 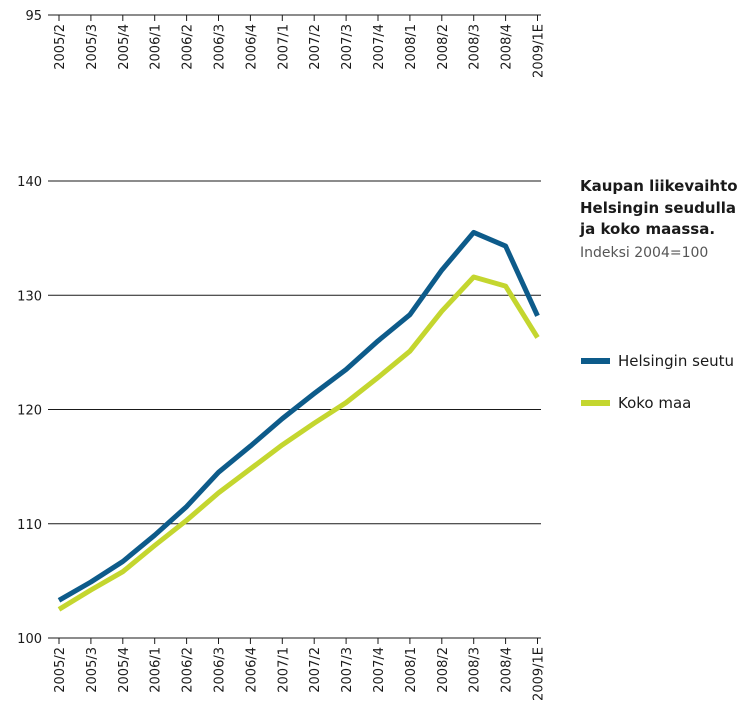 I want to click on y-tick-label: 130, so click(x=29, y=296).